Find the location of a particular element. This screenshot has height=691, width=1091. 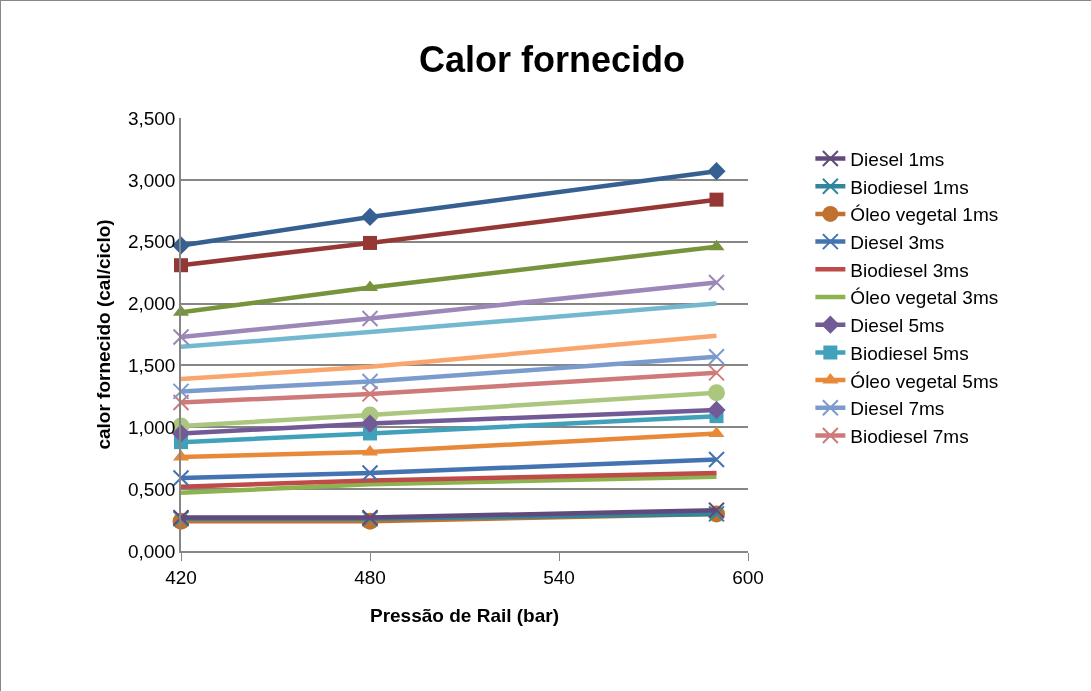

legend-label: Óleo vegetal 5ms is located at coordinates (924, 381).